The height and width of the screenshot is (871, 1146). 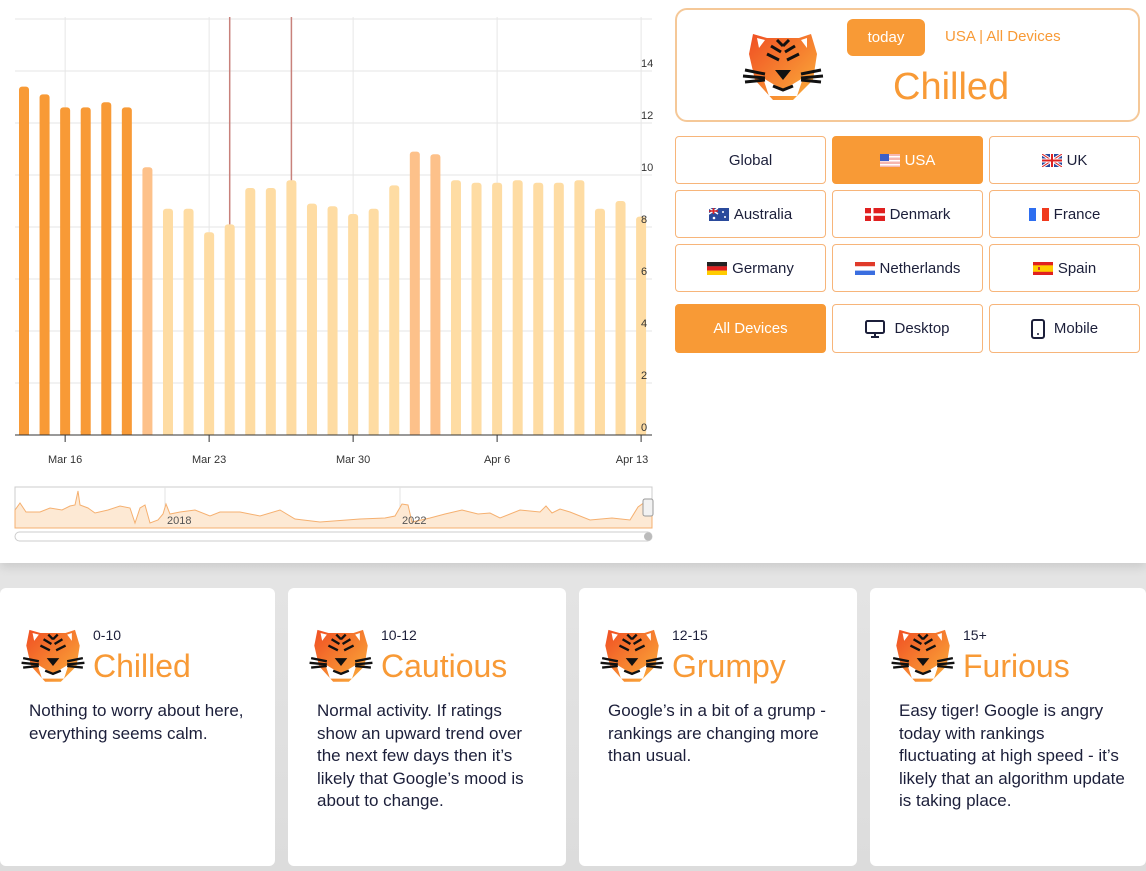 I want to click on y-tick-label: 2, so click(x=644, y=376).